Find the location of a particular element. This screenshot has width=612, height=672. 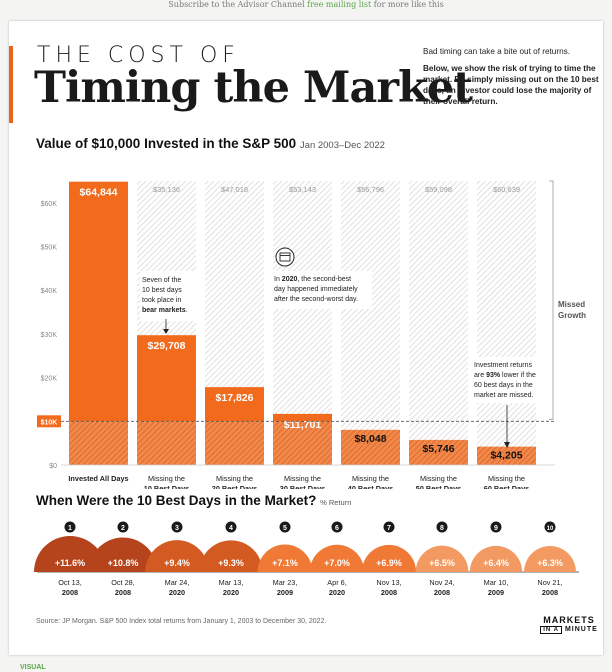

rank-label: 7 is located at coordinates (389, 528).